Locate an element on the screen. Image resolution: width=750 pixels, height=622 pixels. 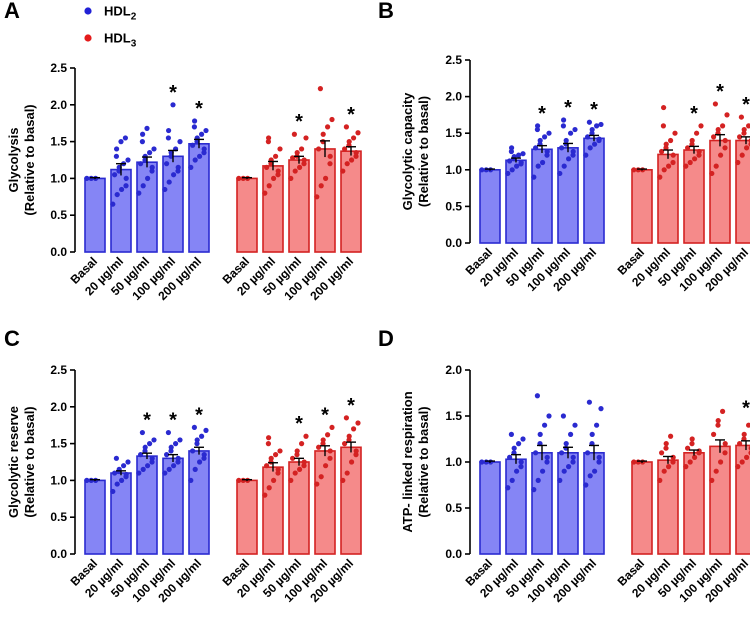
y-tick-label: 0.5 is located at coordinates (58, 517).